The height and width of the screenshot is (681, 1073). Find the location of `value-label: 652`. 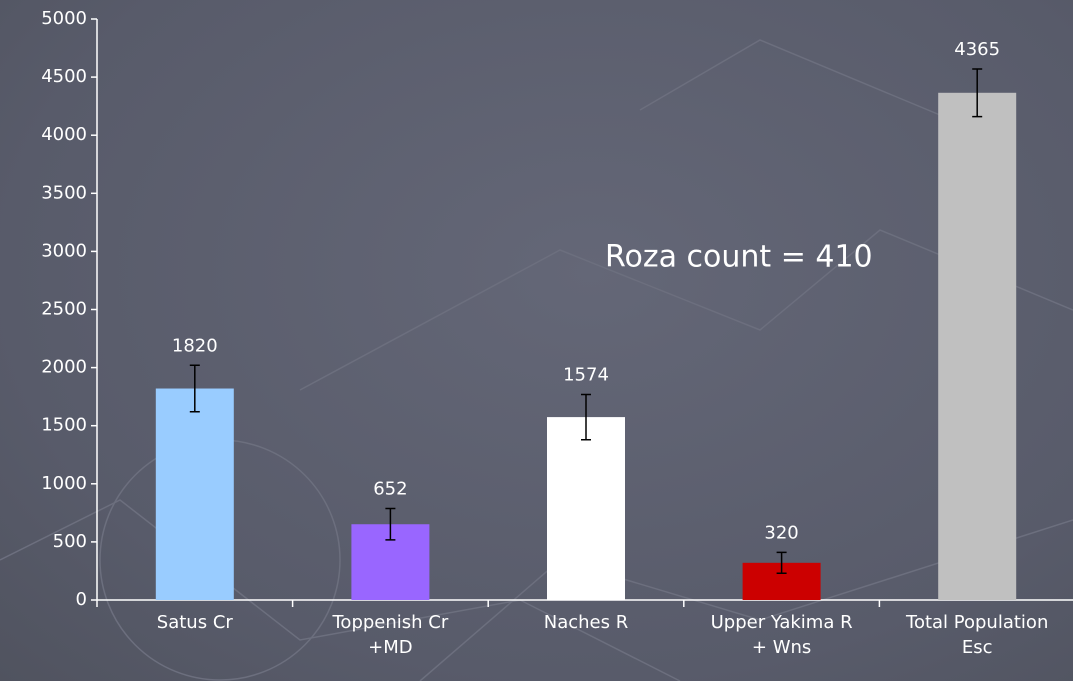

value-label: 652 is located at coordinates (390, 489).